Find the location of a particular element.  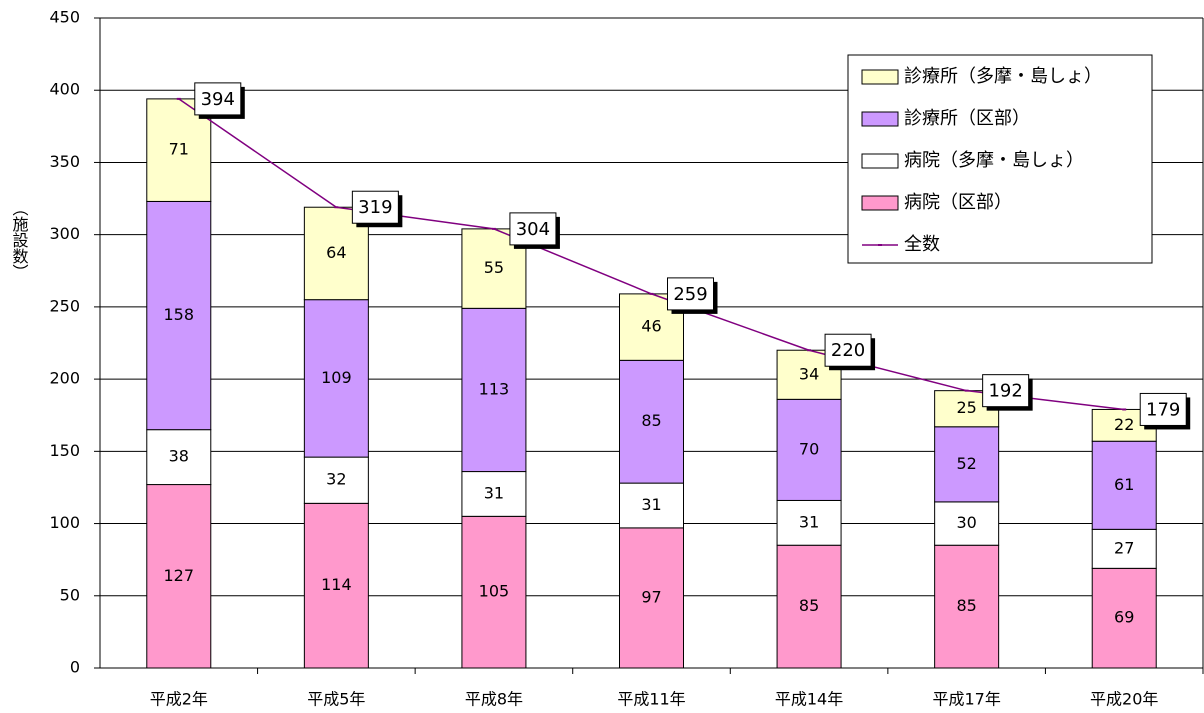

total-label: 394 is located at coordinates (218, 99).